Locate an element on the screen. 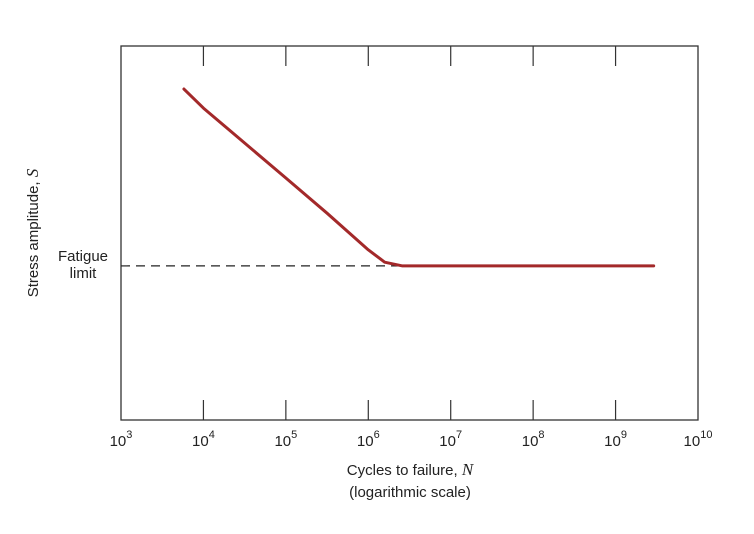 This screenshot has height=534, width=754. x-axis-note: (logarithmic scale) is located at coordinates (410, 492).